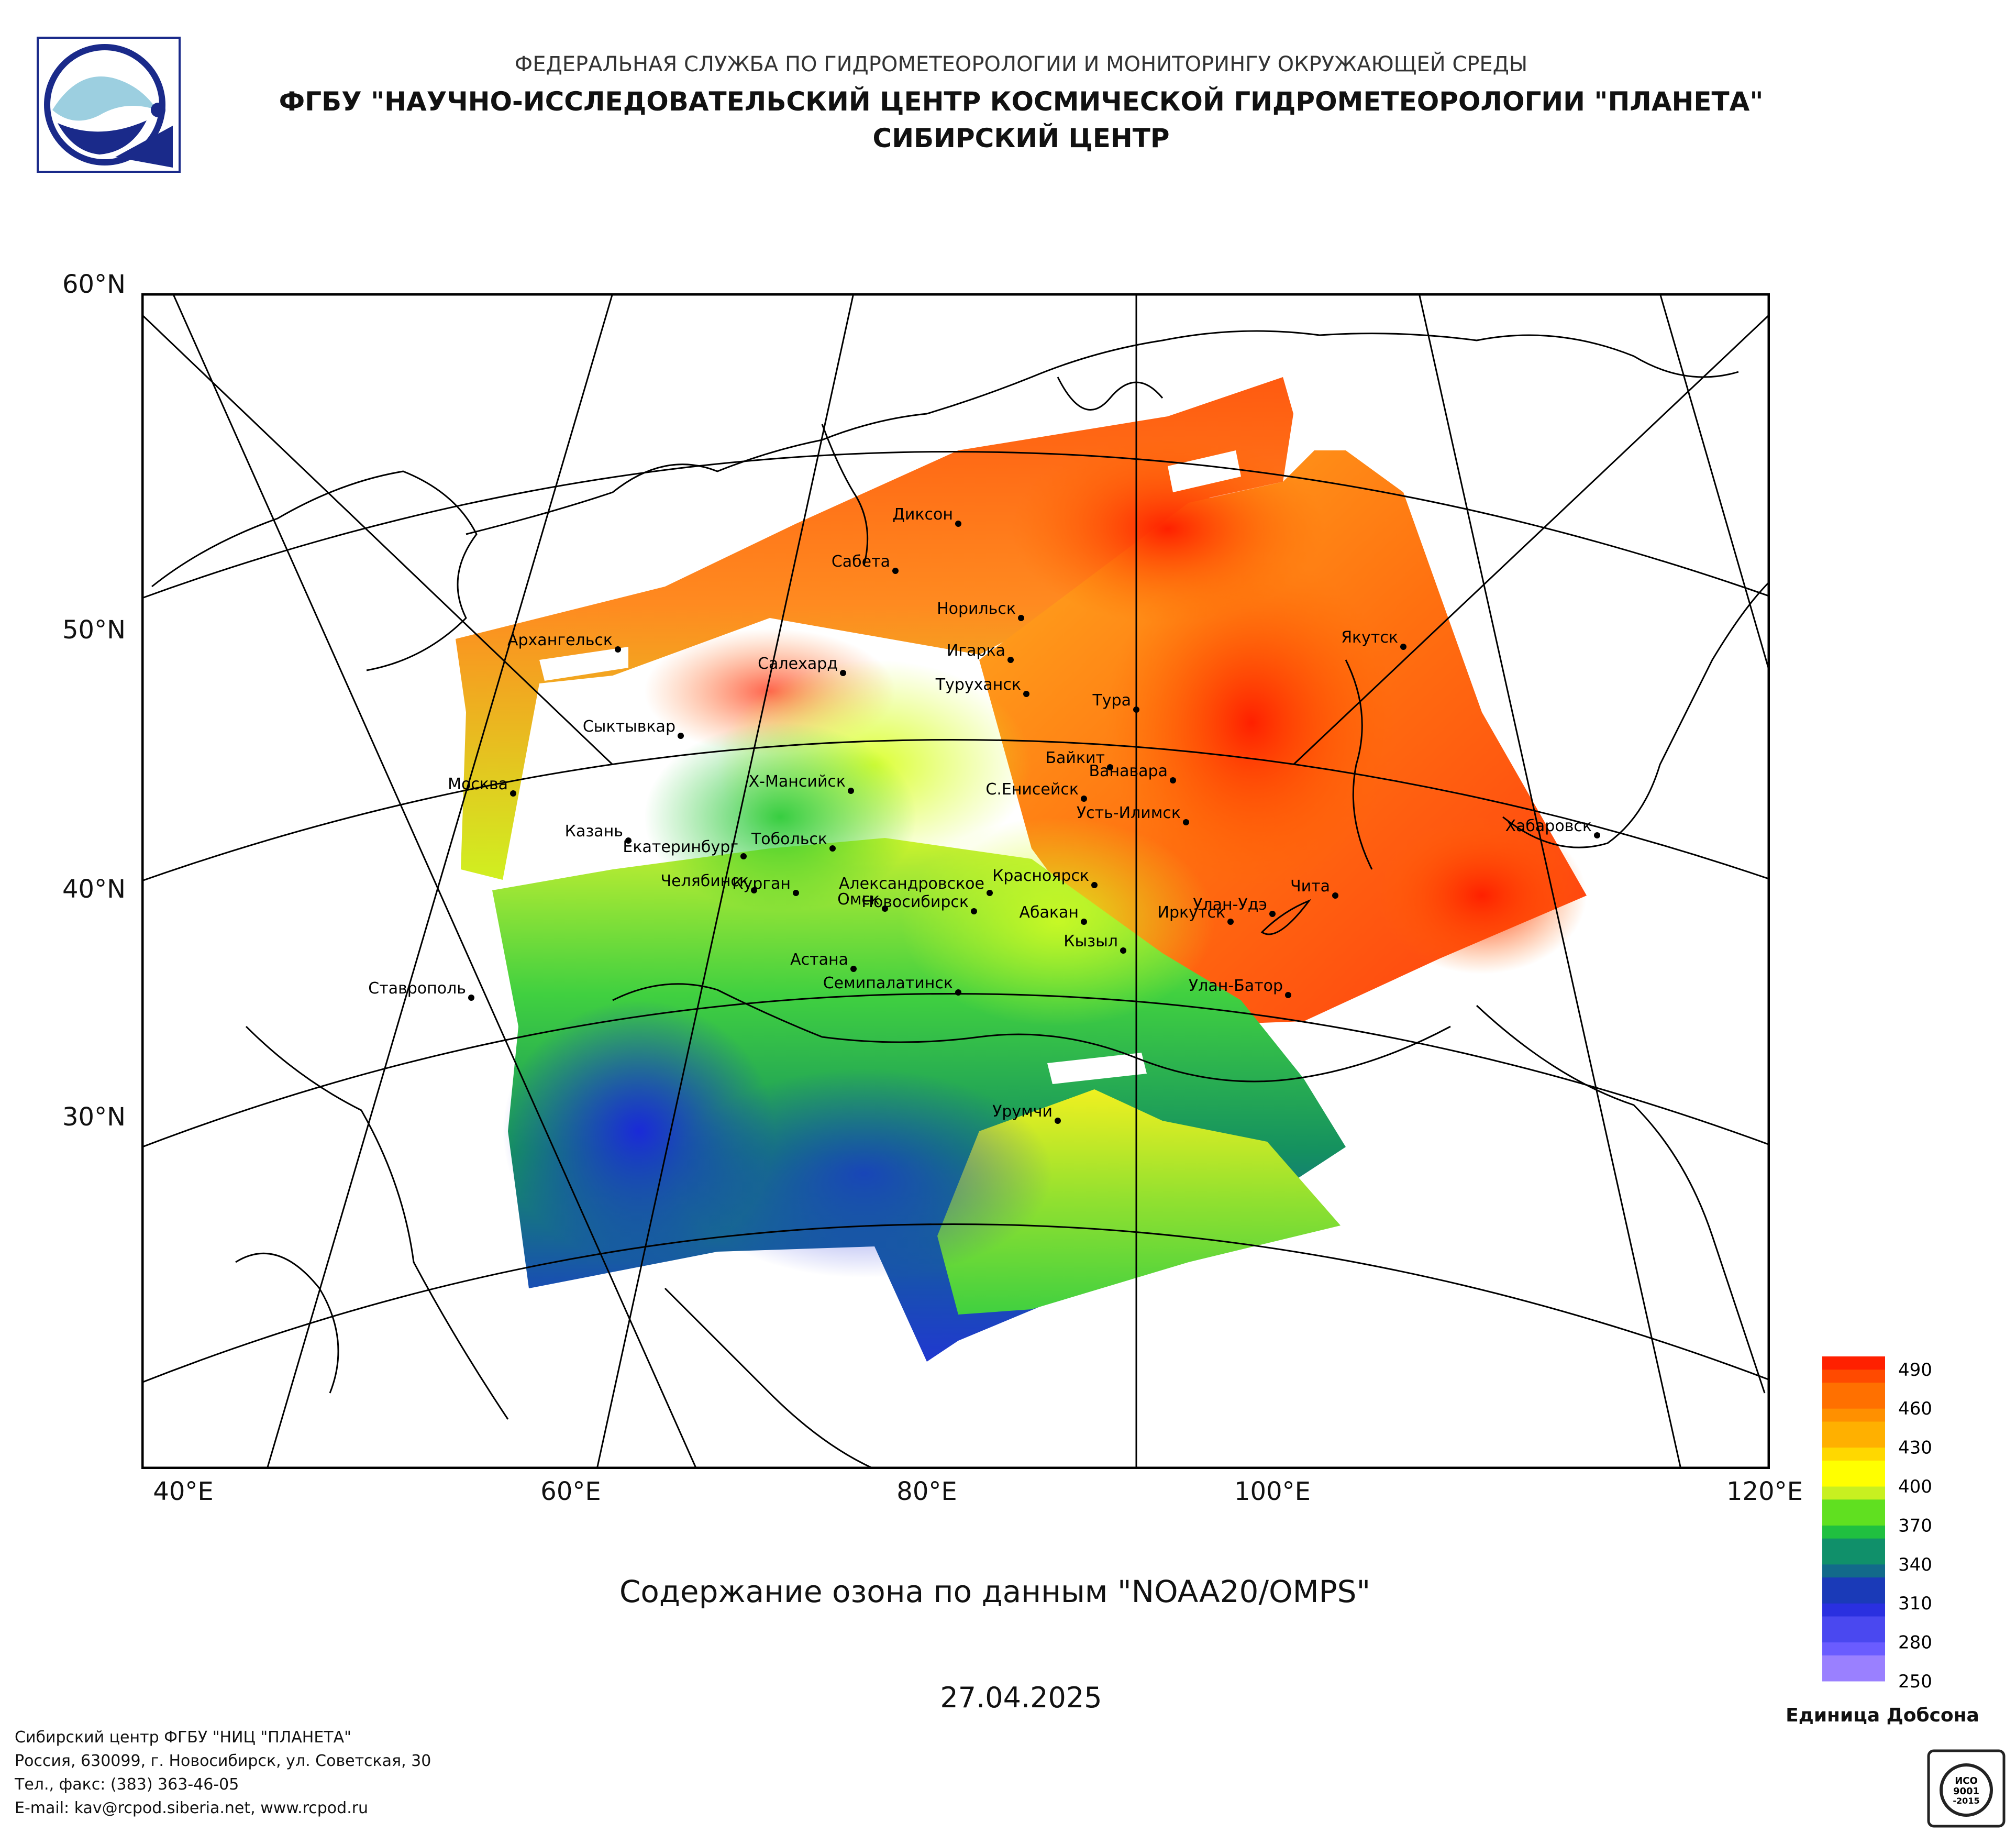 Image resolution: width=2016 pixels, height=1833 pixels. I want to click on city-18-marker, so click(833, 848).